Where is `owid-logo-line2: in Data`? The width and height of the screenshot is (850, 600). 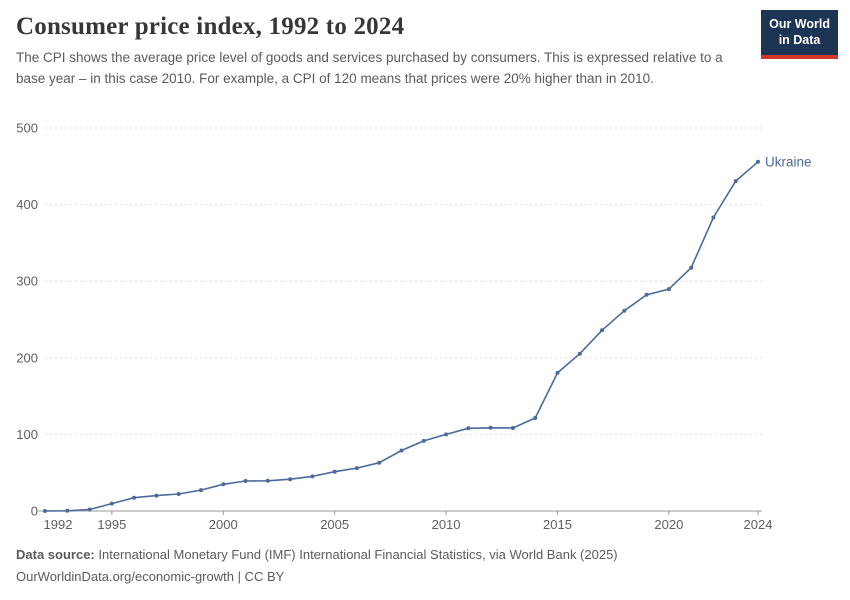
owid-logo-line2: in Data is located at coordinates (799, 39).